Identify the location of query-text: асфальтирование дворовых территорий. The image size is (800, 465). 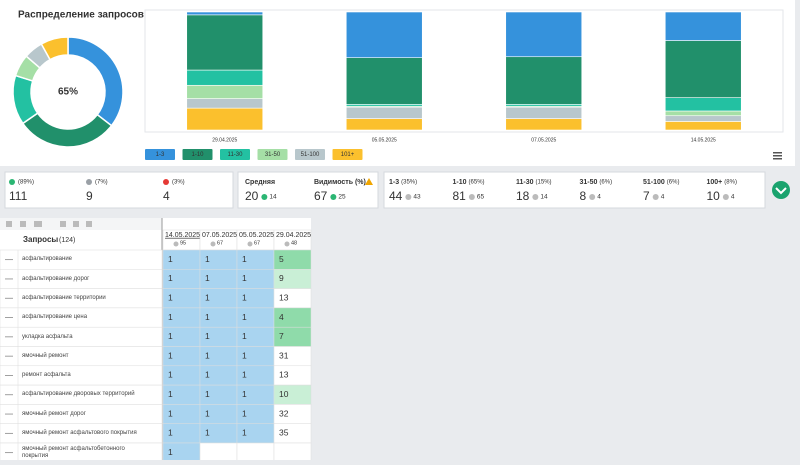
(78, 394).